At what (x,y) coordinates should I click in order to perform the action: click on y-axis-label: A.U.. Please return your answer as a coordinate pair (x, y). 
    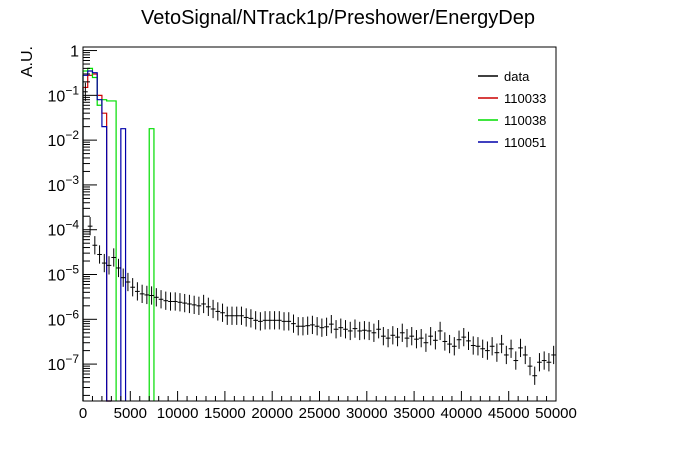
    Looking at the image, I should click on (27, 61).